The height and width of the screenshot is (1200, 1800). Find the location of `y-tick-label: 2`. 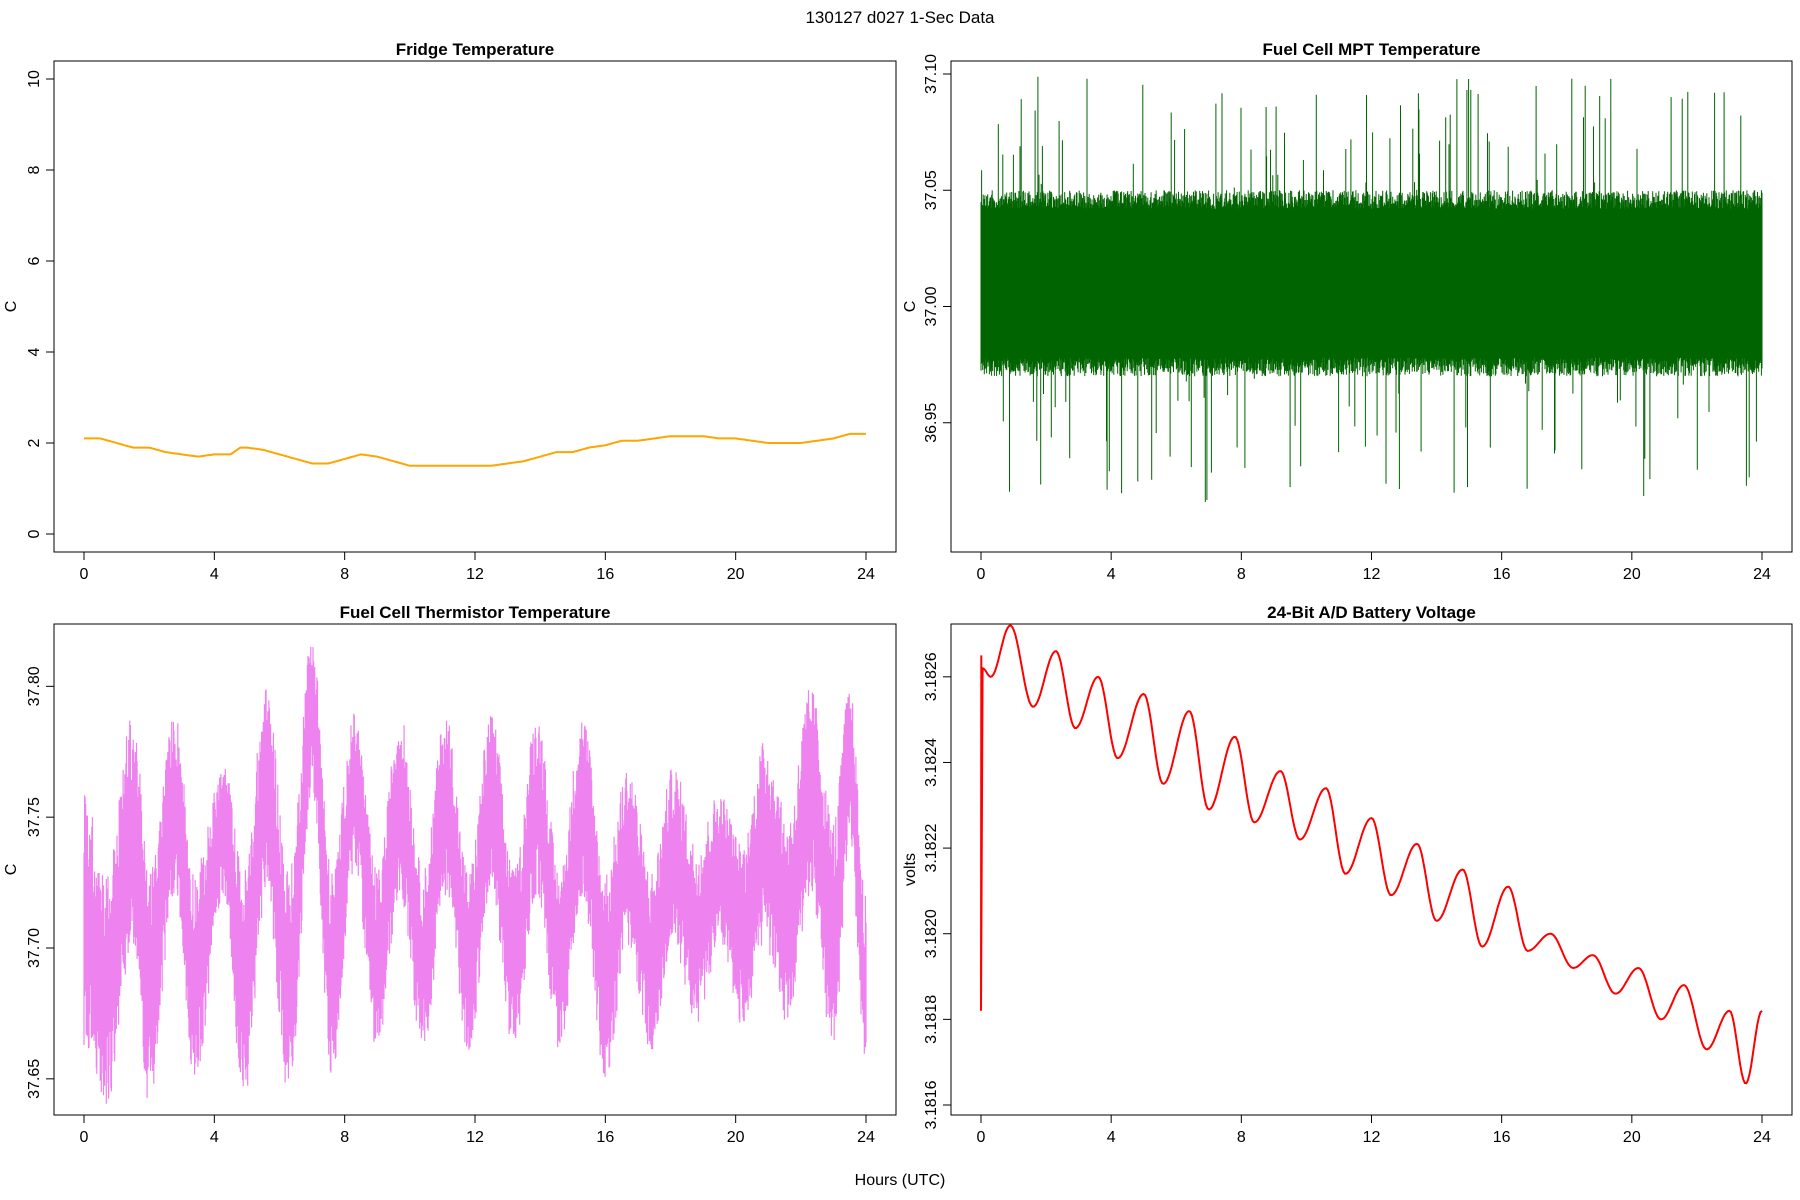

y-tick-label: 2 is located at coordinates (34, 442).